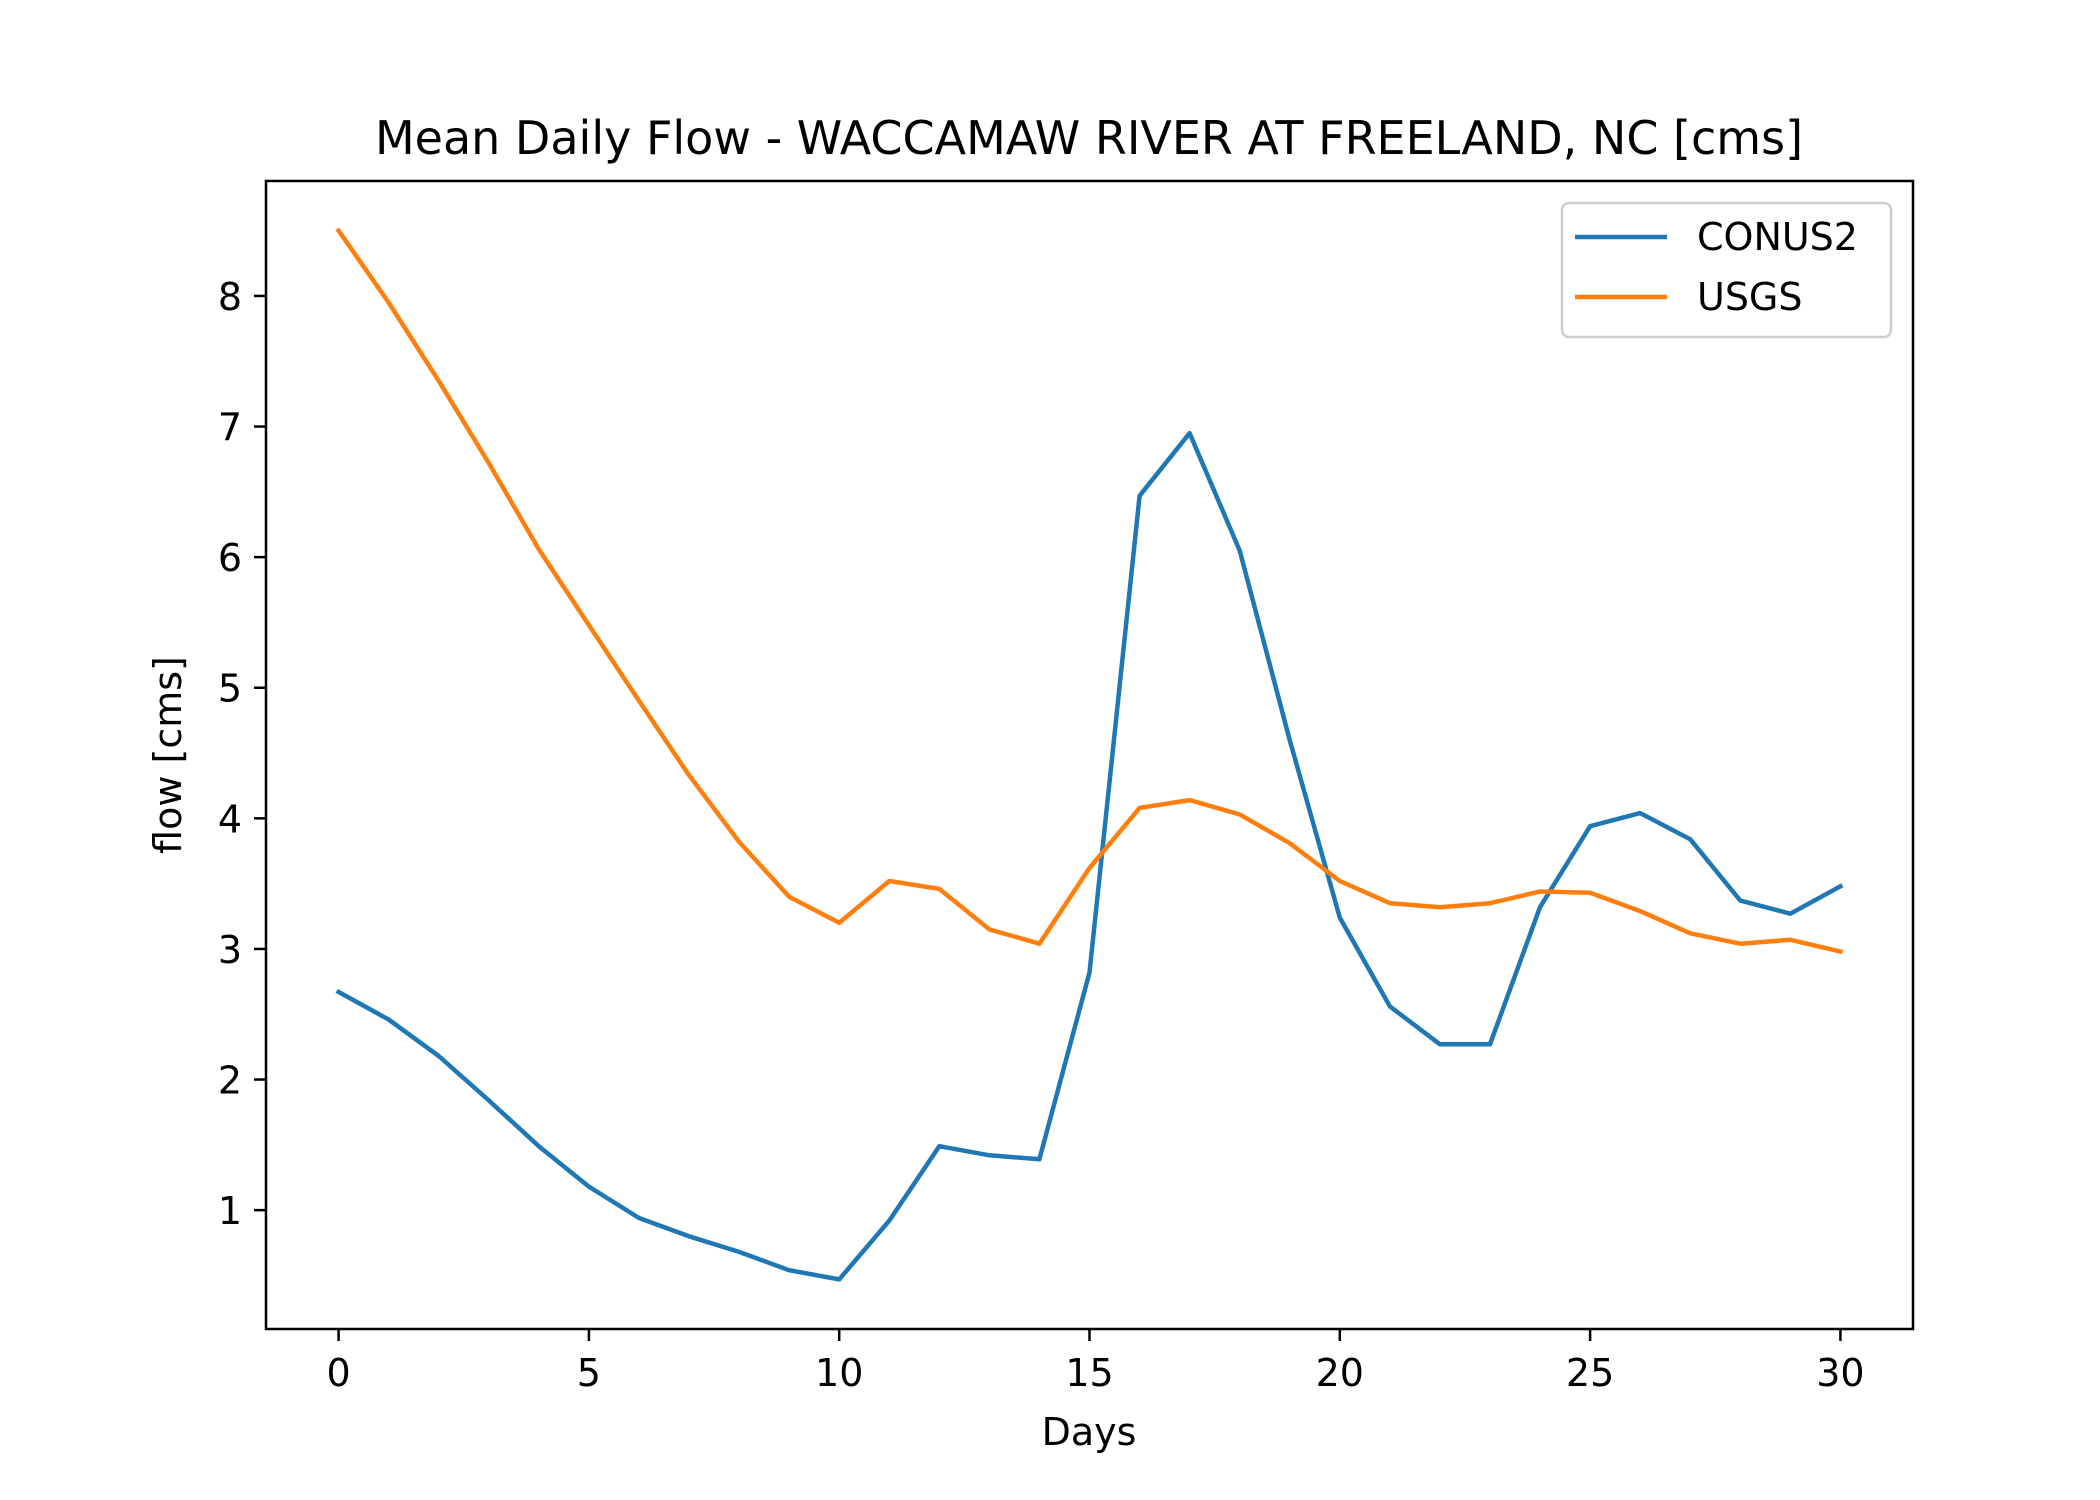  I want to click on x-tick-label: 15, so click(1089, 1373).